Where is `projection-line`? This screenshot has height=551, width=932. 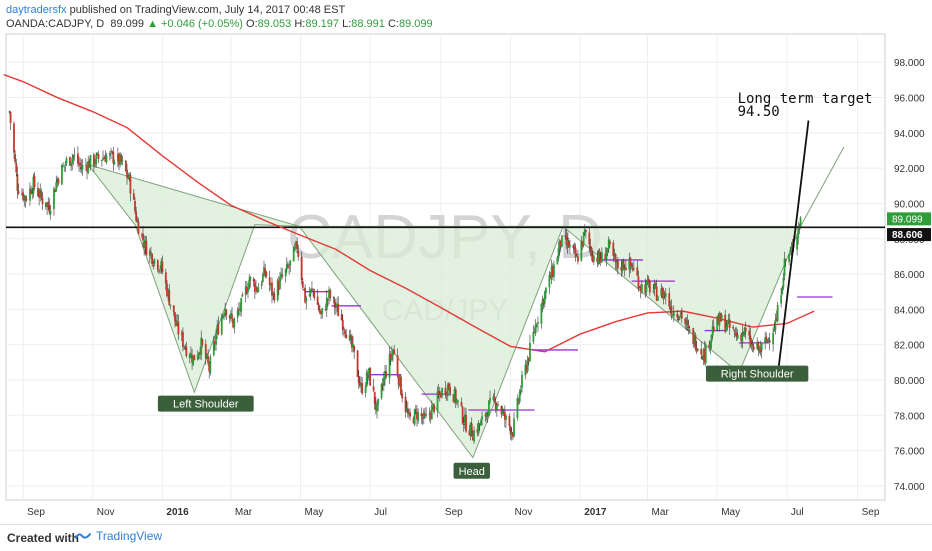
projection-line is located at coordinates (822, 186).